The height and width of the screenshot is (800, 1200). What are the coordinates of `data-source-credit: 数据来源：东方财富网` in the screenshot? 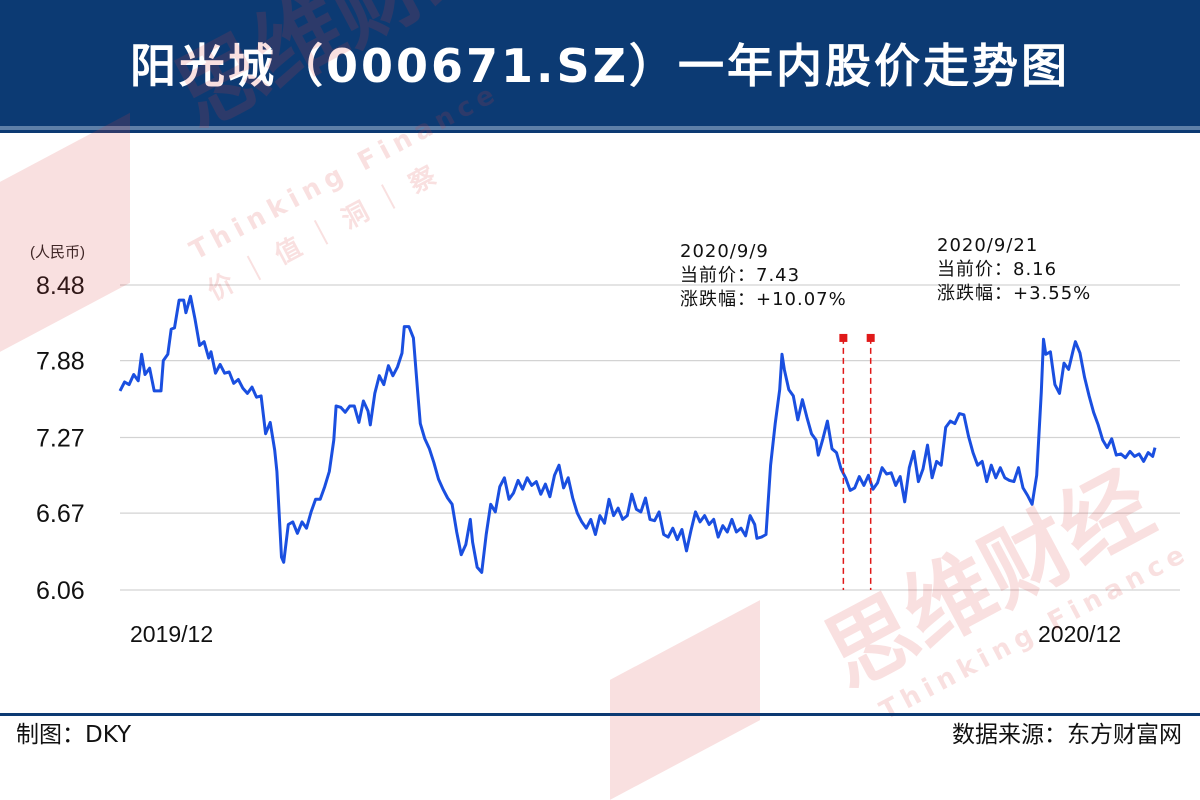 It's located at (1067, 735).